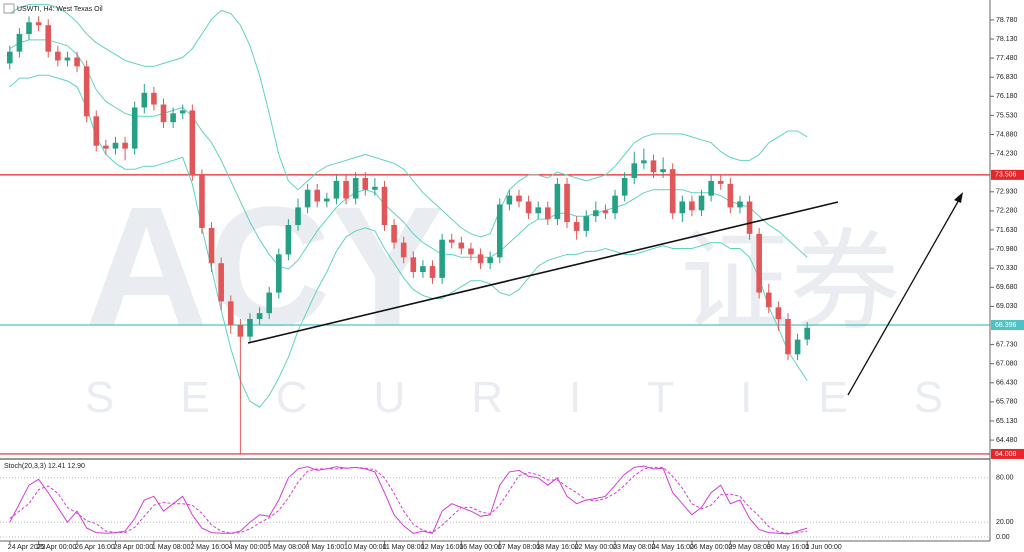 The height and width of the screenshot is (552, 1024). What do you see at coordinates (596, 547) in the screenshot?
I see `x-tick-label: 22 May 00:00` at bounding box center [596, 547].